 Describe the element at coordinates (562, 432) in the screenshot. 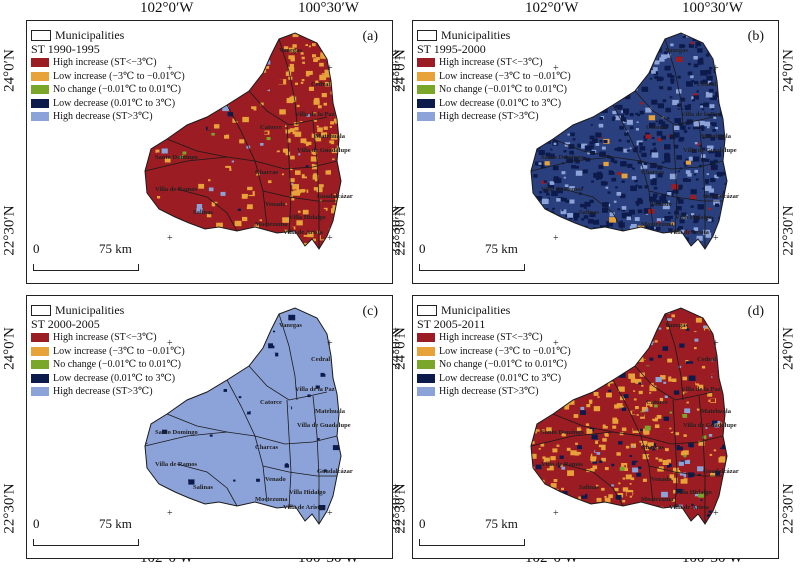

I see `municipality-label: Santo Domingo` at that location.